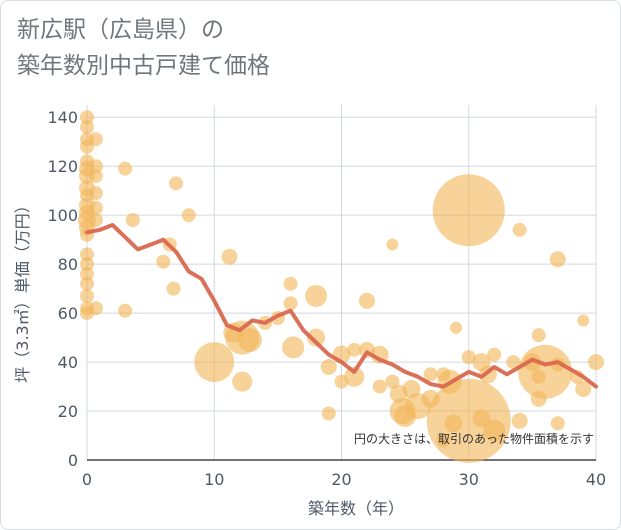 The height and width of the screenshot is (530, 621). Describe the element at coordinates (120, 30) in the screenshot. I see `title-line-1: 新広駅（広島県）の` at that location.